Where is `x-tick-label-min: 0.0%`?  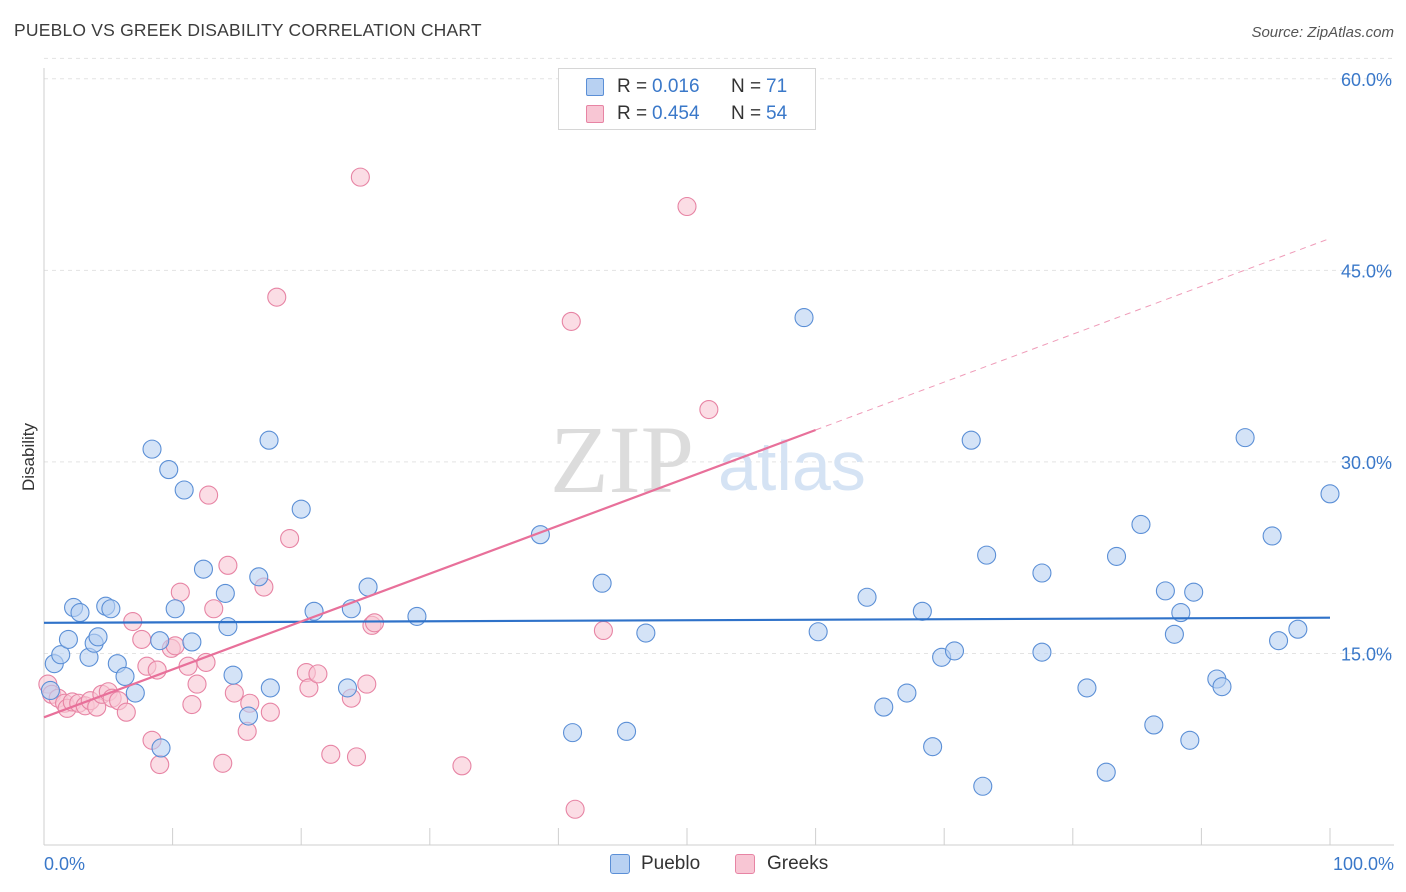 x-tick-label-min: 0.0% is located at coordinates (64, 864).